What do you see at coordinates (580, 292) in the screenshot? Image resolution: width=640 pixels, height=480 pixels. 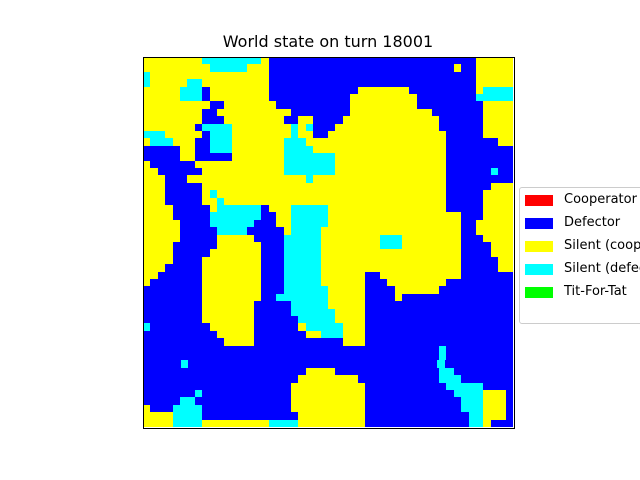 I see `legend-item-tit-for-tat: Tit-For-Tat` at bounding box center [580, 292].